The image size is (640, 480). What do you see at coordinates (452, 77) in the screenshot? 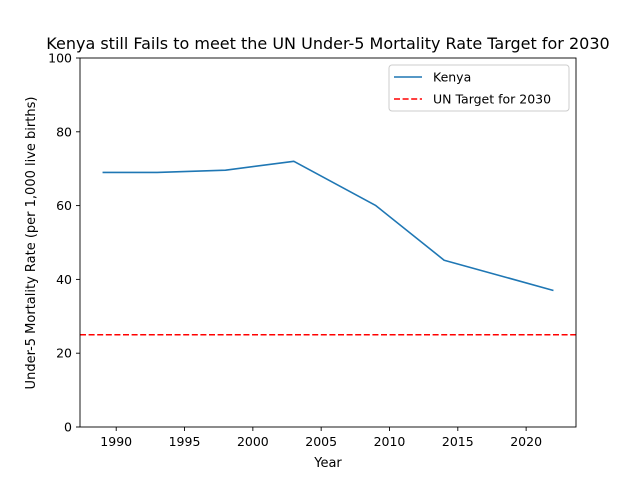
I see `legend-label: Kenya` at bounding box center [452, 77].